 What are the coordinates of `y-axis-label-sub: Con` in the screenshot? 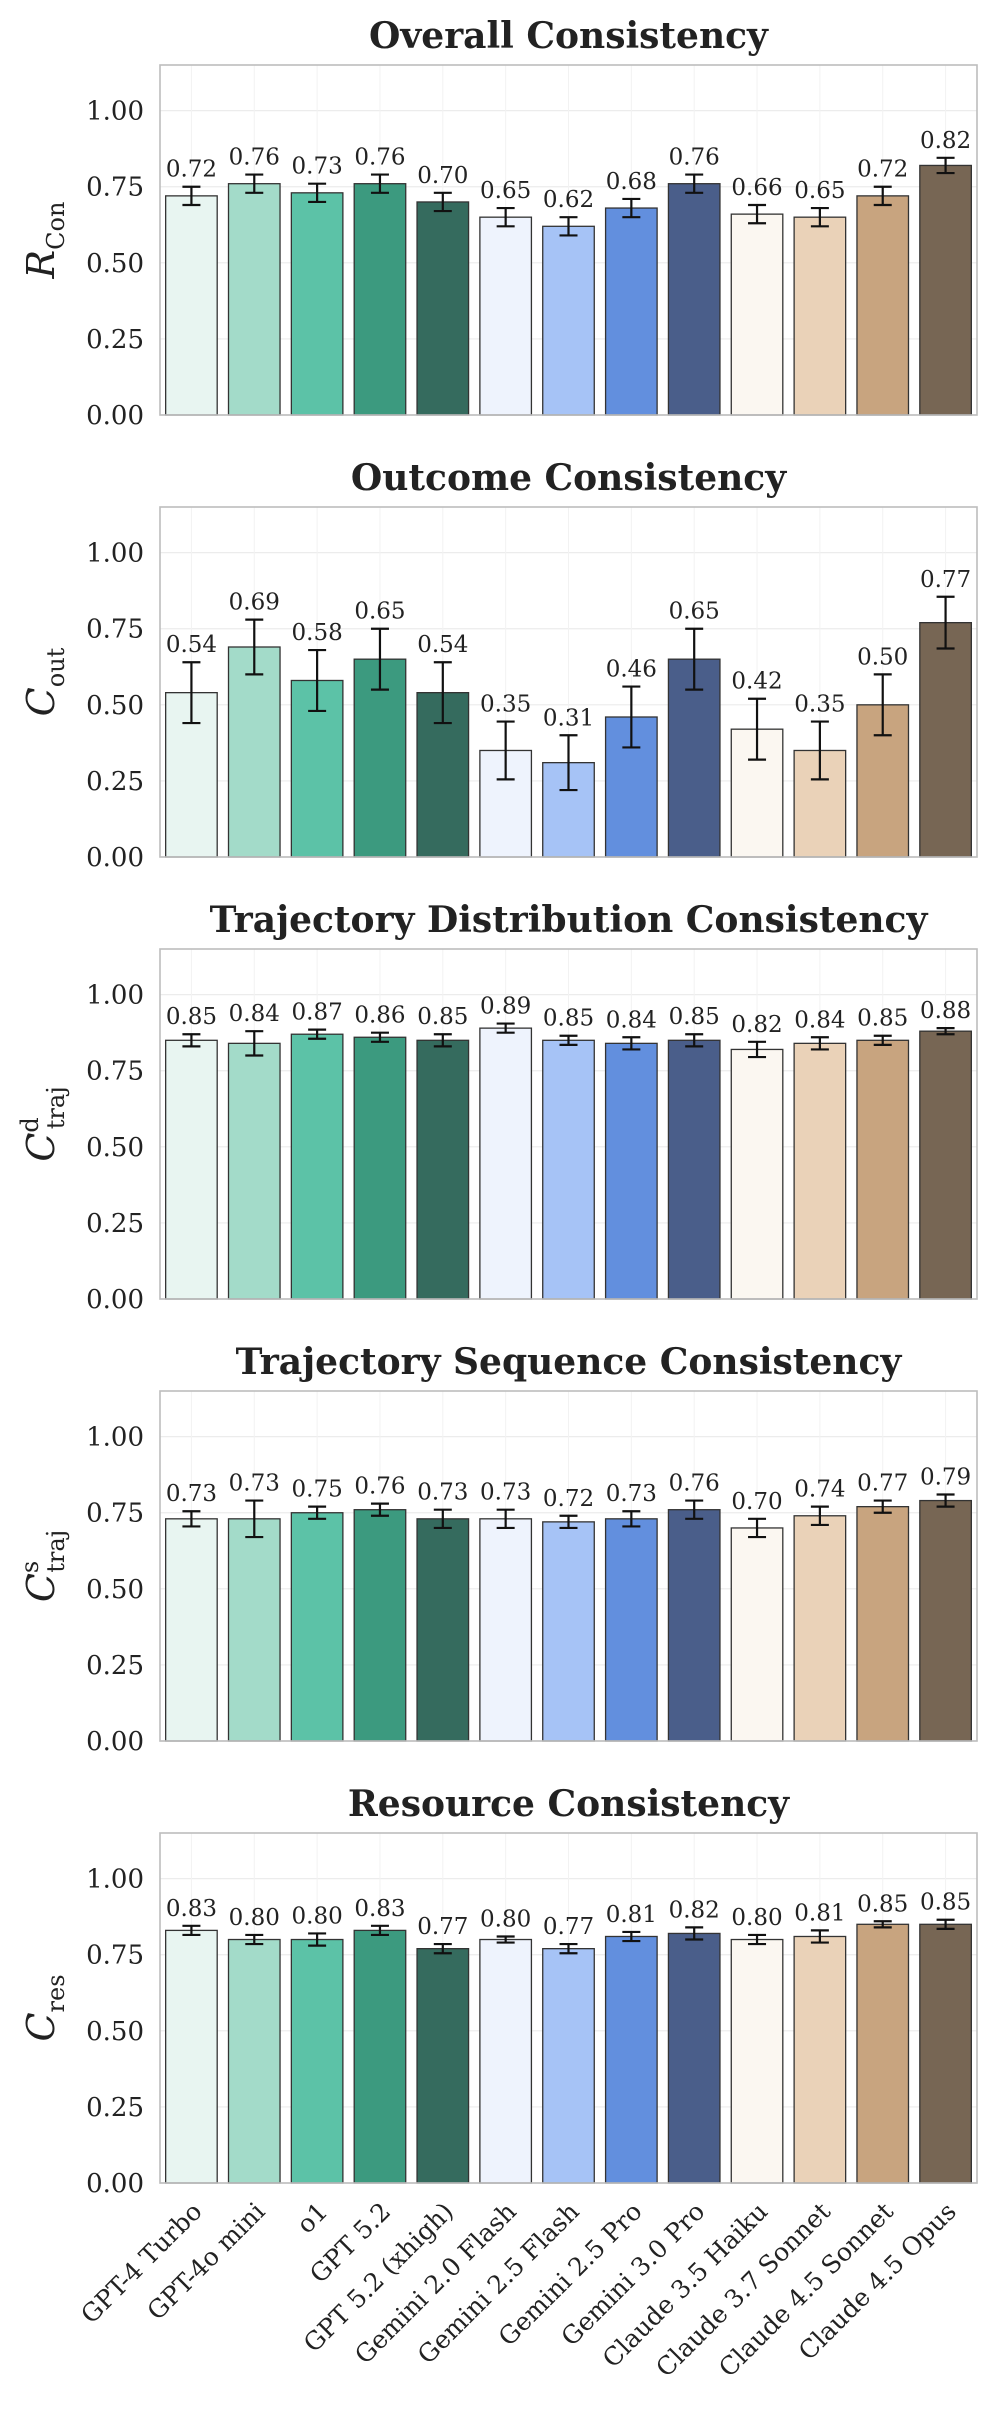 It's located at (56, 226).